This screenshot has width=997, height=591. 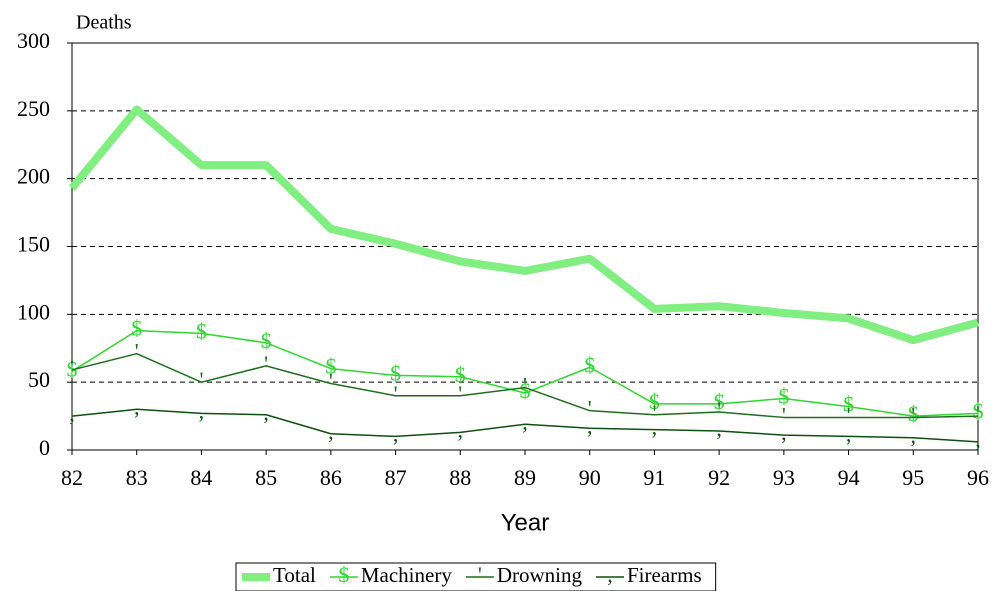 What do you see at coordinates (540, 575) in the screenshot?
I see `legend-label: Drowning` at bounding box center [540, 575].